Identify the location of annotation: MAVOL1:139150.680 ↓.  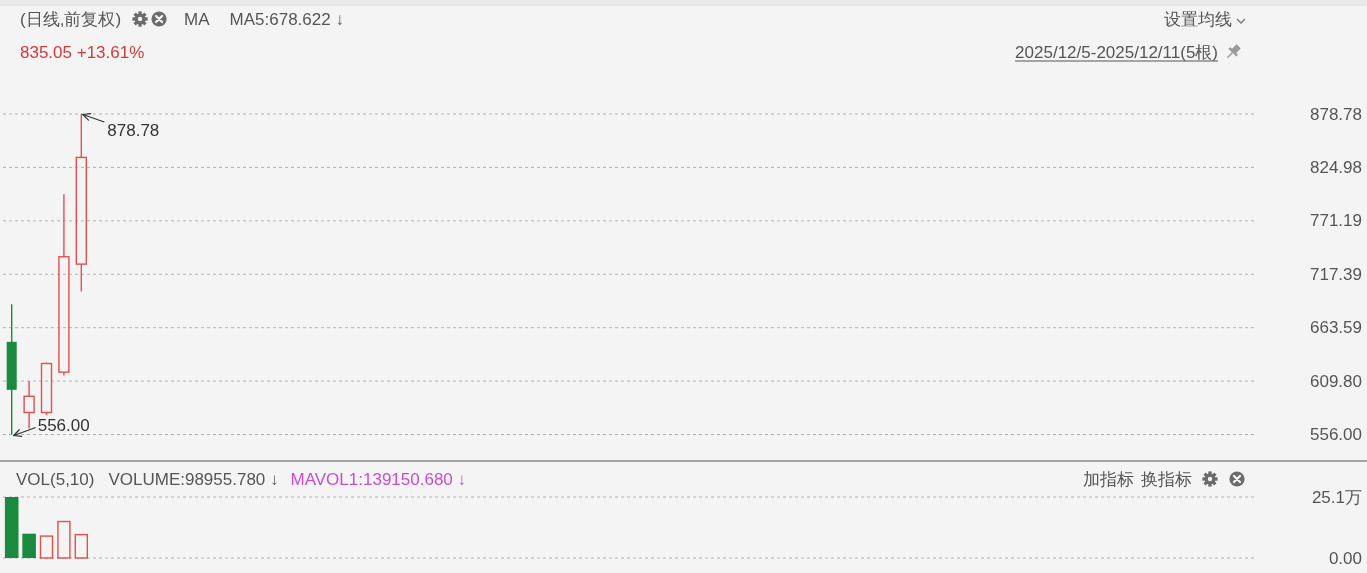
(378, 479).